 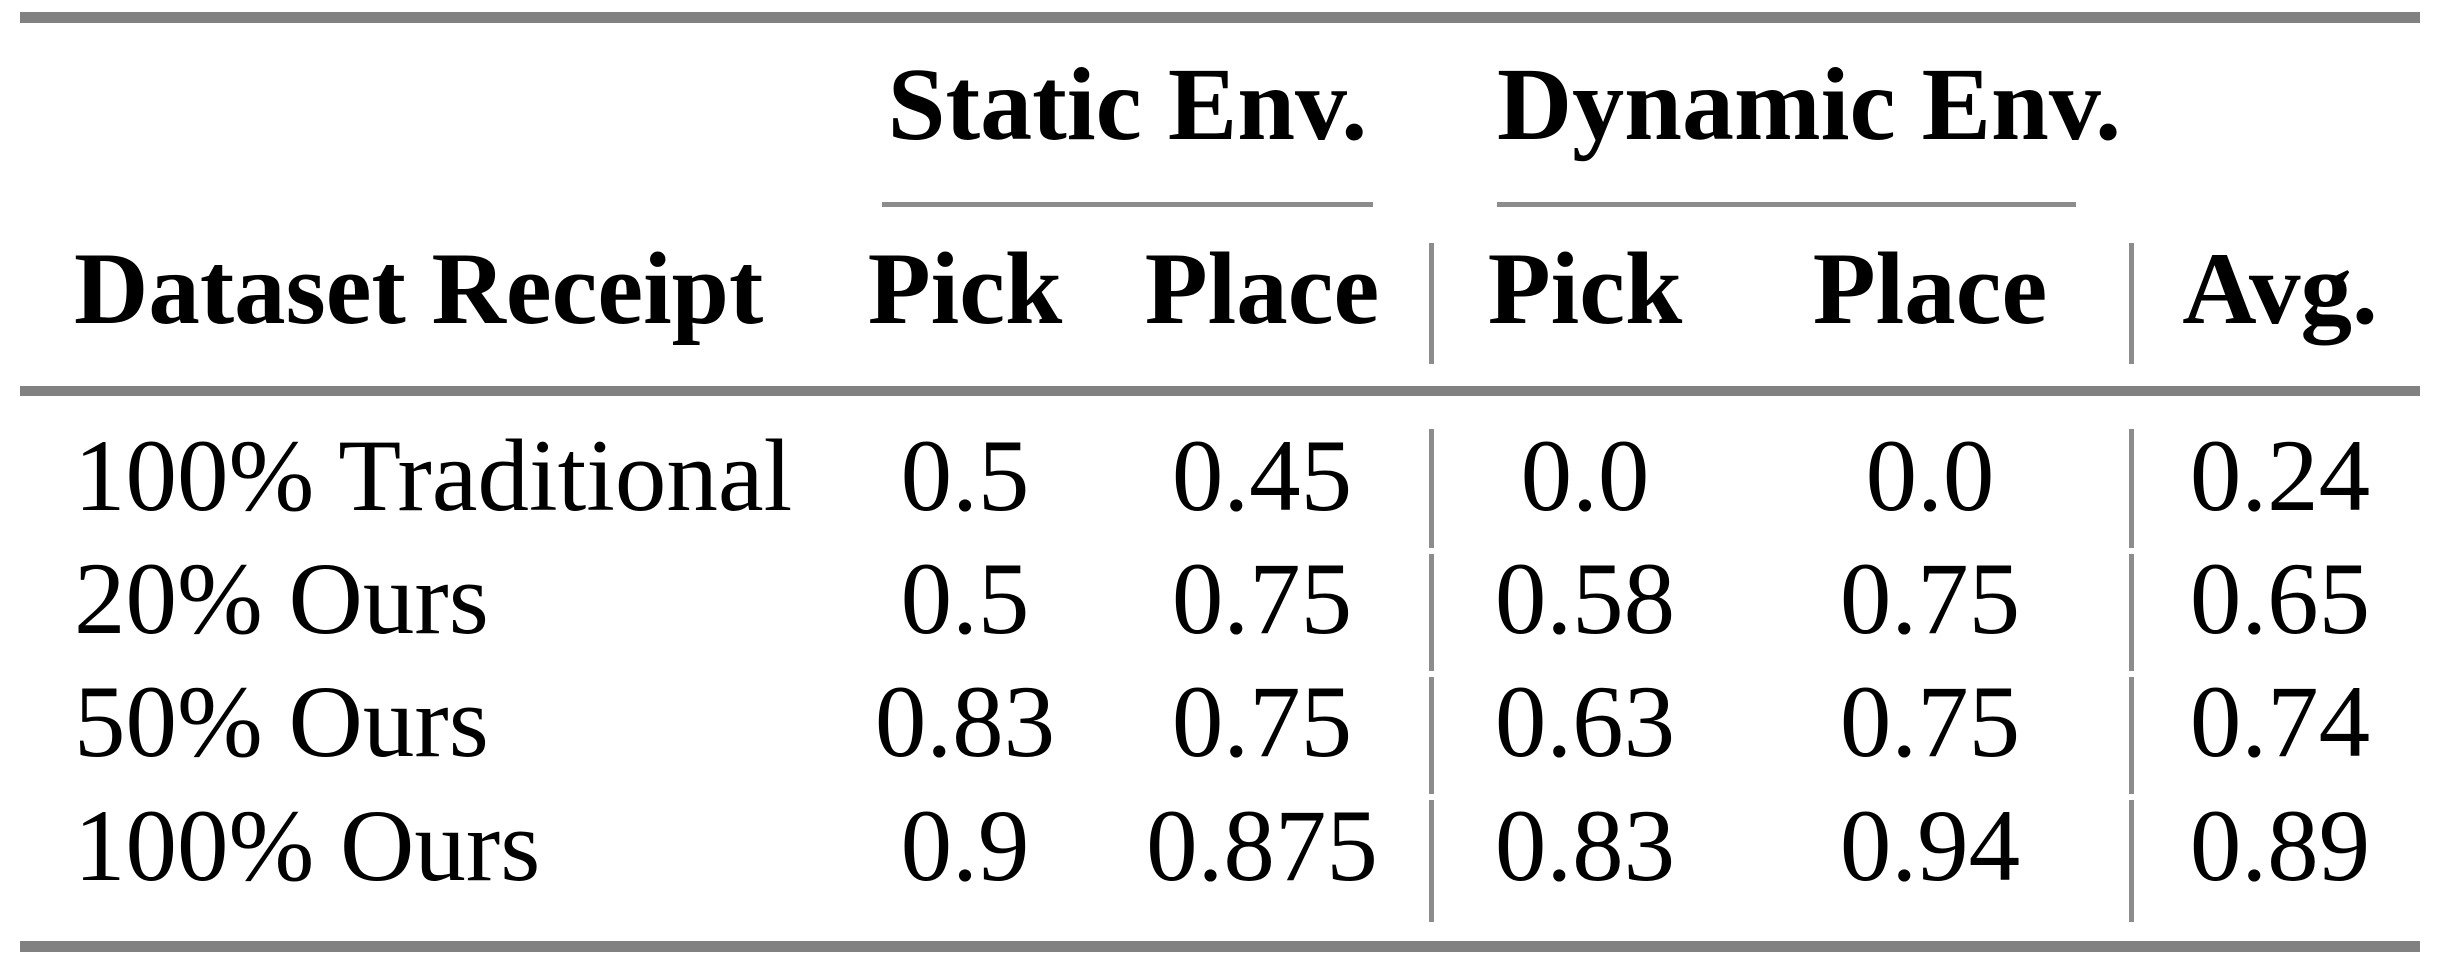 I want to click on row-label: 20% Ours, so click(x=281, y=599).